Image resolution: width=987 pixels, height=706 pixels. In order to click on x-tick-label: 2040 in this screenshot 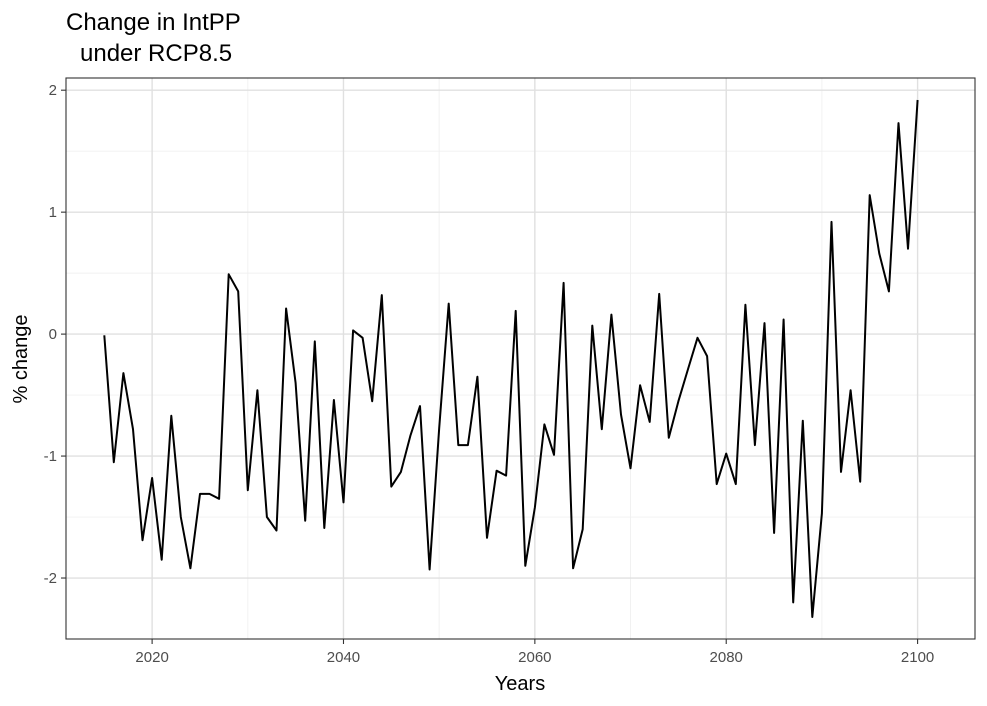, I will do `click(343, 657)`.